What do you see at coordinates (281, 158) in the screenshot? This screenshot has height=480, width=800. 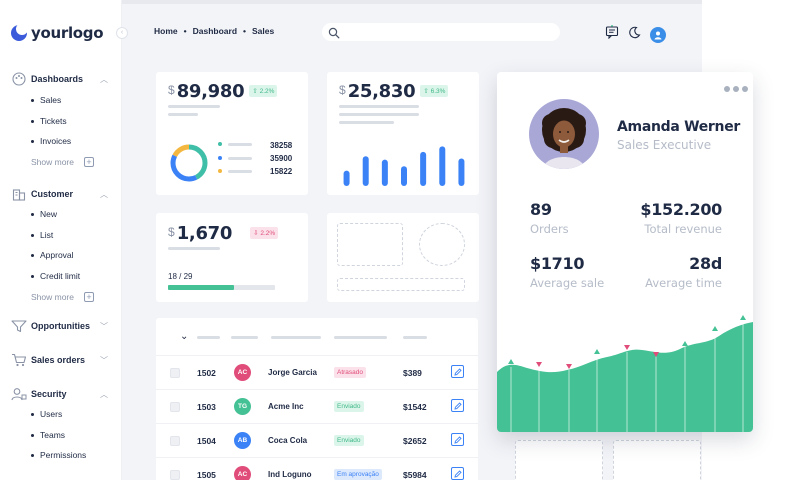 I see `legend-value: 35900` at bounding box center [281, 158].